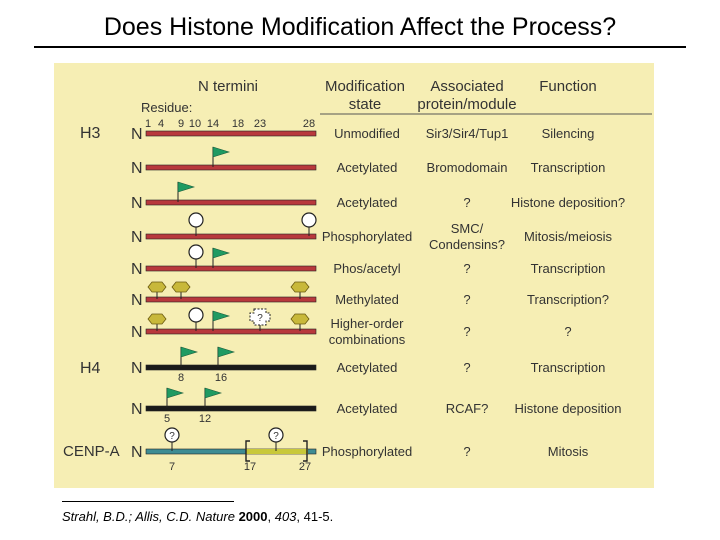 This screenshot has height=540, width=720. What do you see at coordinates (367, 339) in the screenshot?
I see `row-mod-text: combinations` at bounding box center [367, 339].